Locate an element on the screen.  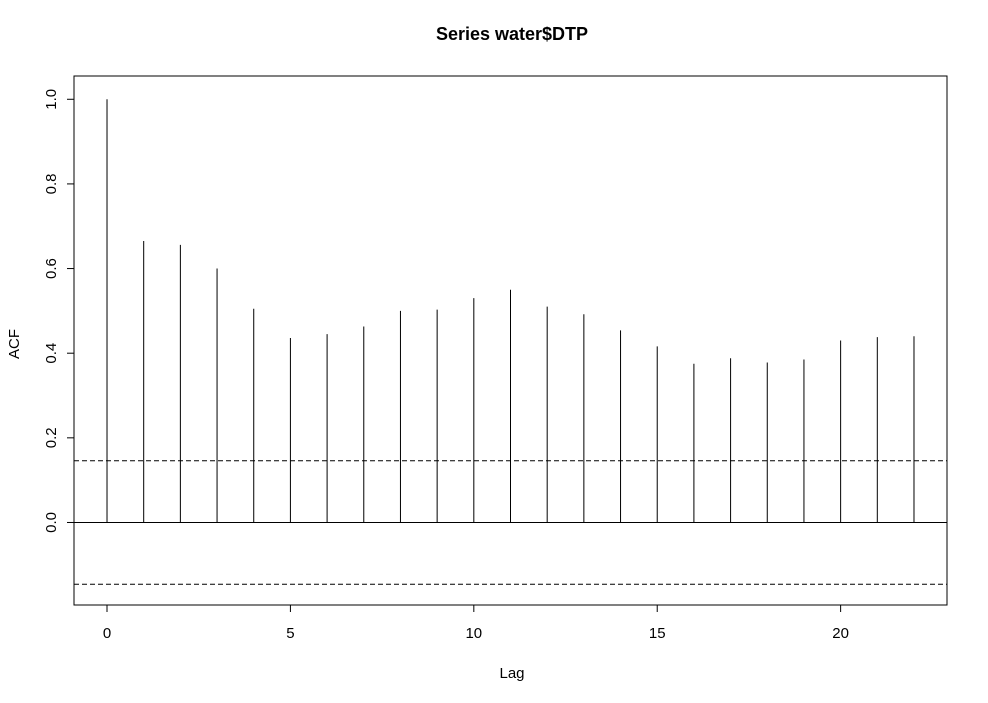
y-tick-label: 0.0 is located at coordinates (51, 522).